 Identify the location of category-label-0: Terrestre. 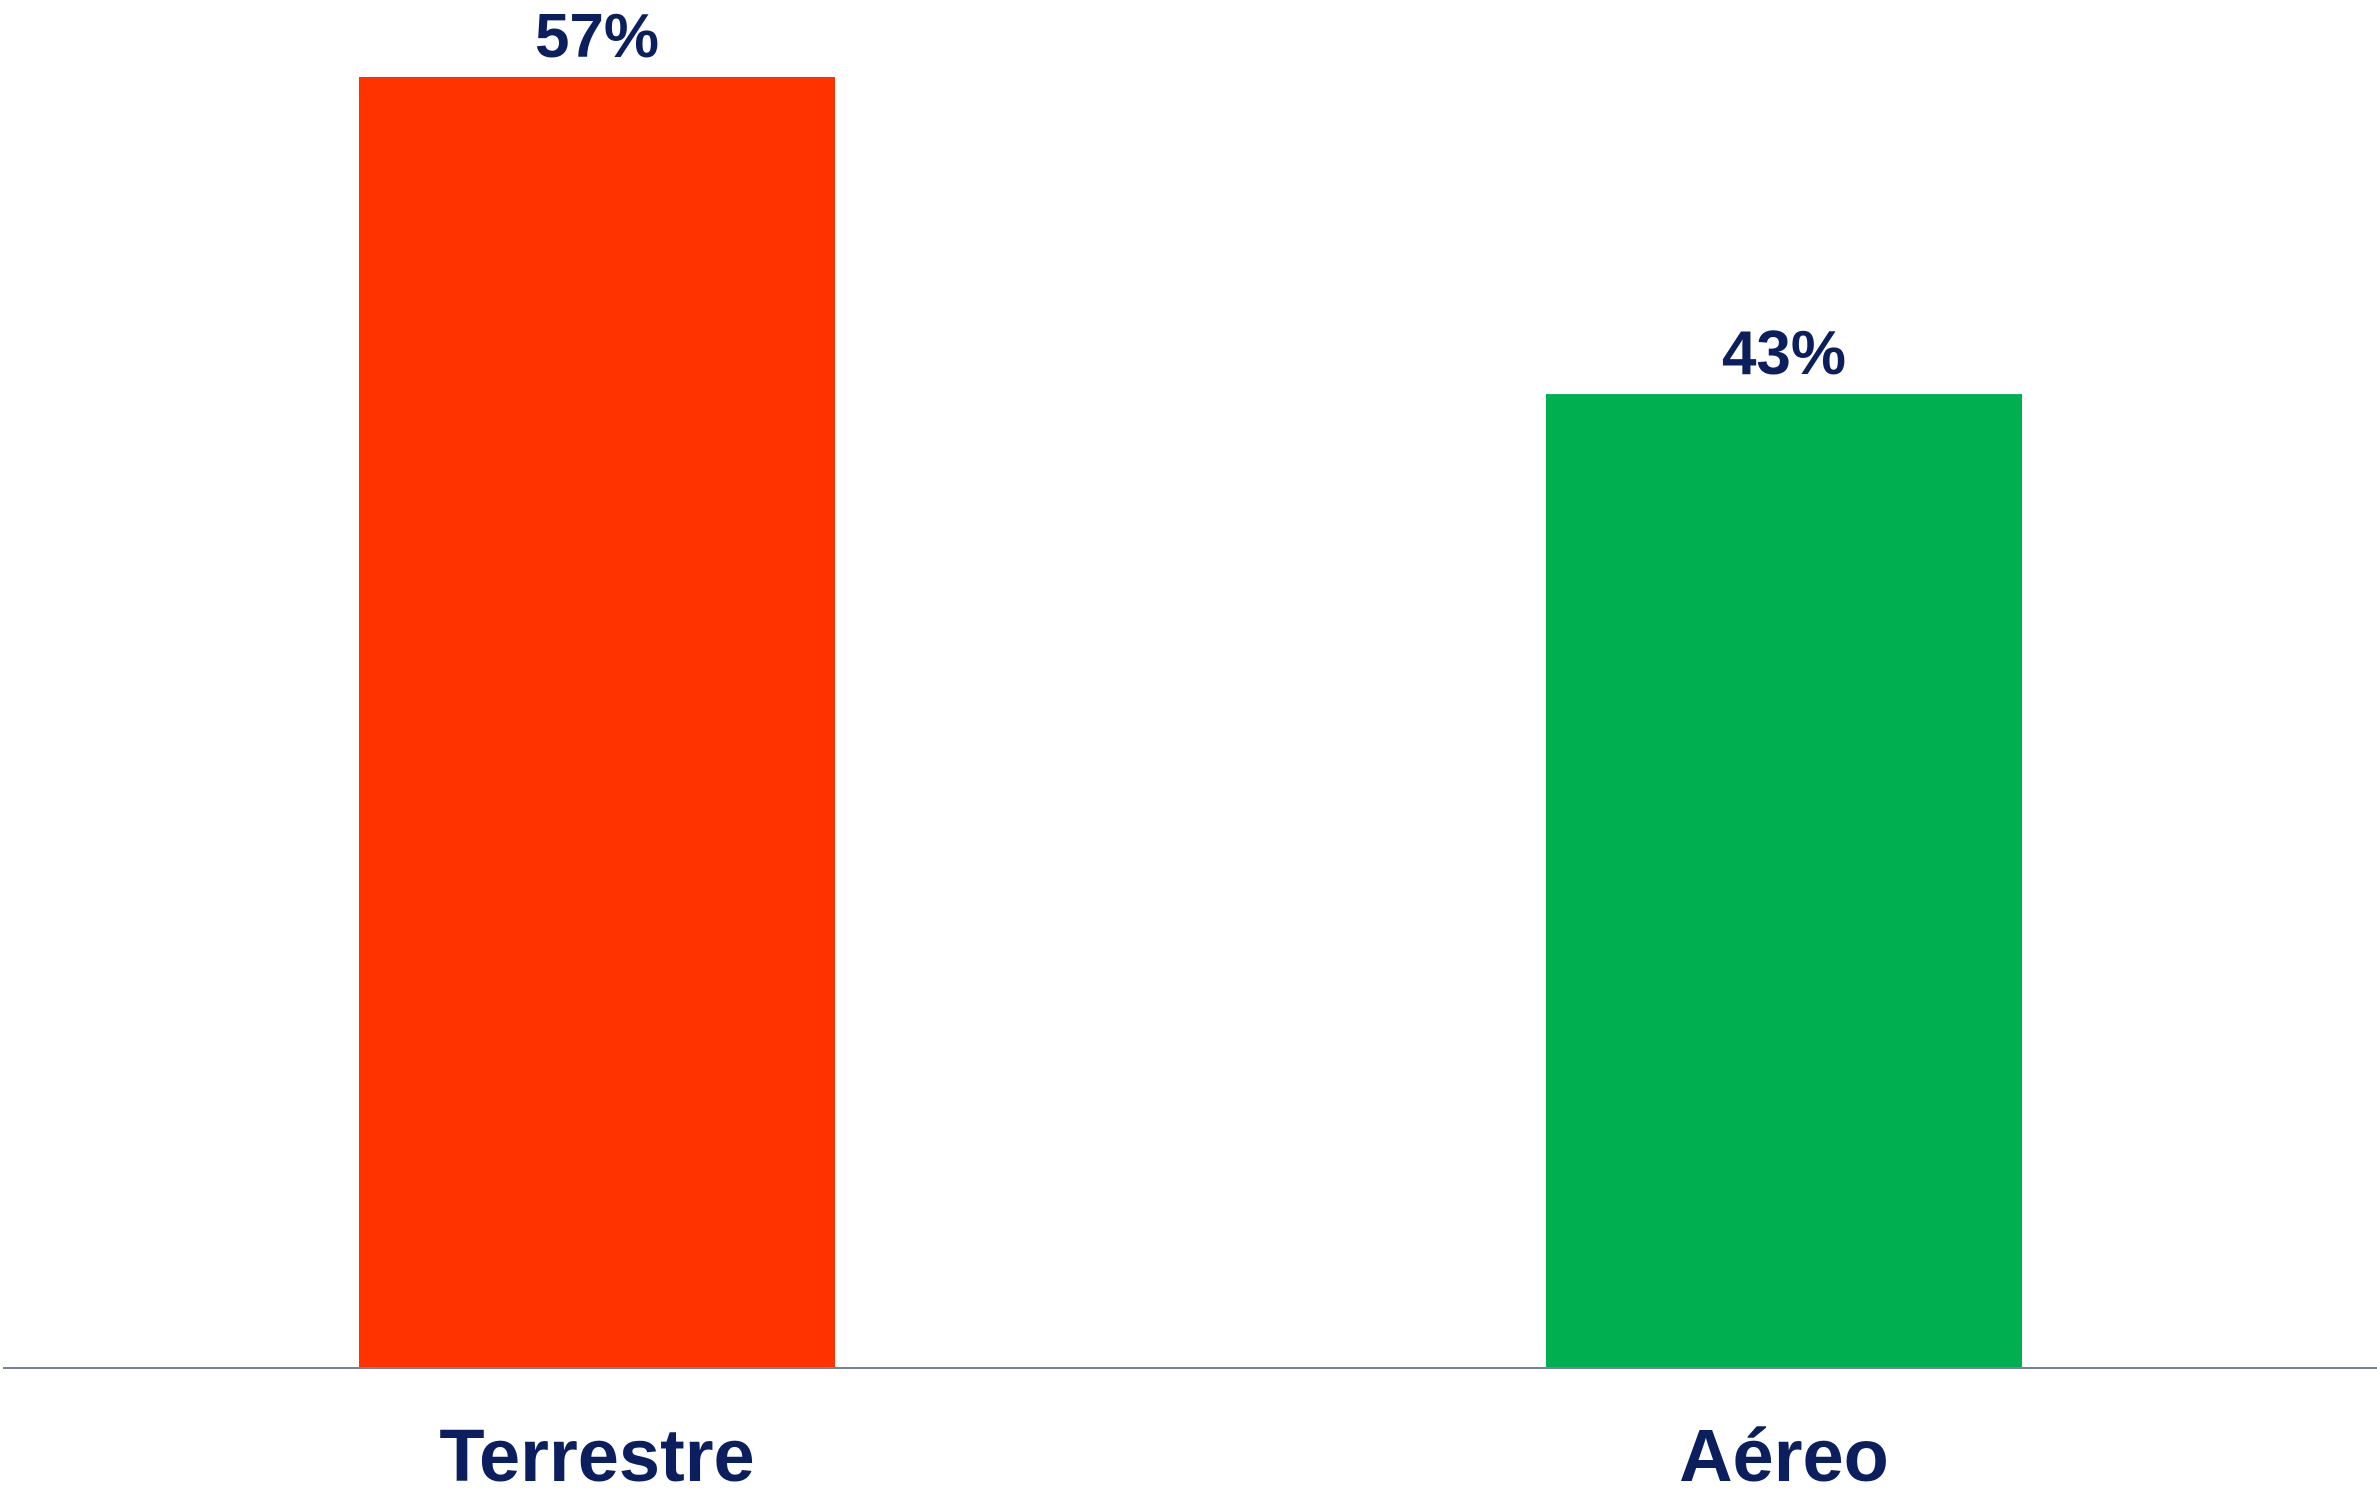
(596, 1452).